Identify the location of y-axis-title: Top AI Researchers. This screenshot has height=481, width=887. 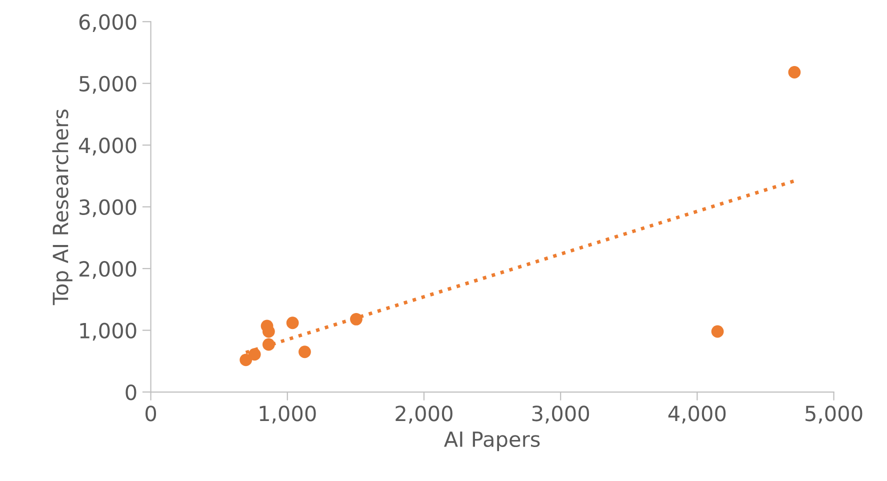
(62, 208).